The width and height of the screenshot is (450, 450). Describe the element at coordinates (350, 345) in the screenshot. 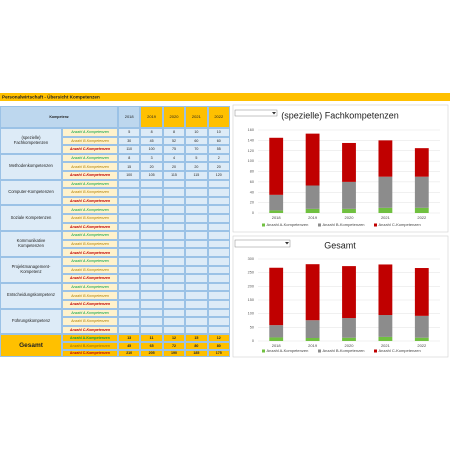

I see `x-tick-label: 2020` at that location.